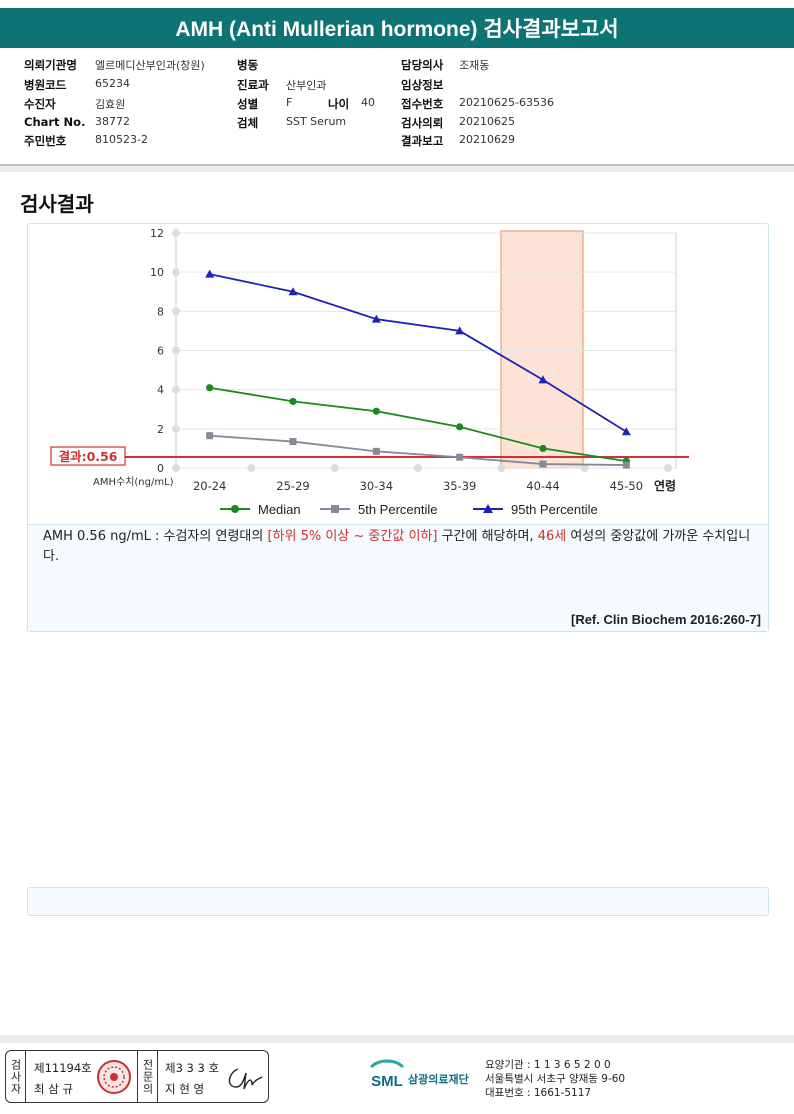 This screenshot has height=1114, width=794. What do you see at coordinates (538, 1093) in the screenshot?
I see `lab-phone: 대표번호 : 1661-5117` at bounding box center [538, 1093].